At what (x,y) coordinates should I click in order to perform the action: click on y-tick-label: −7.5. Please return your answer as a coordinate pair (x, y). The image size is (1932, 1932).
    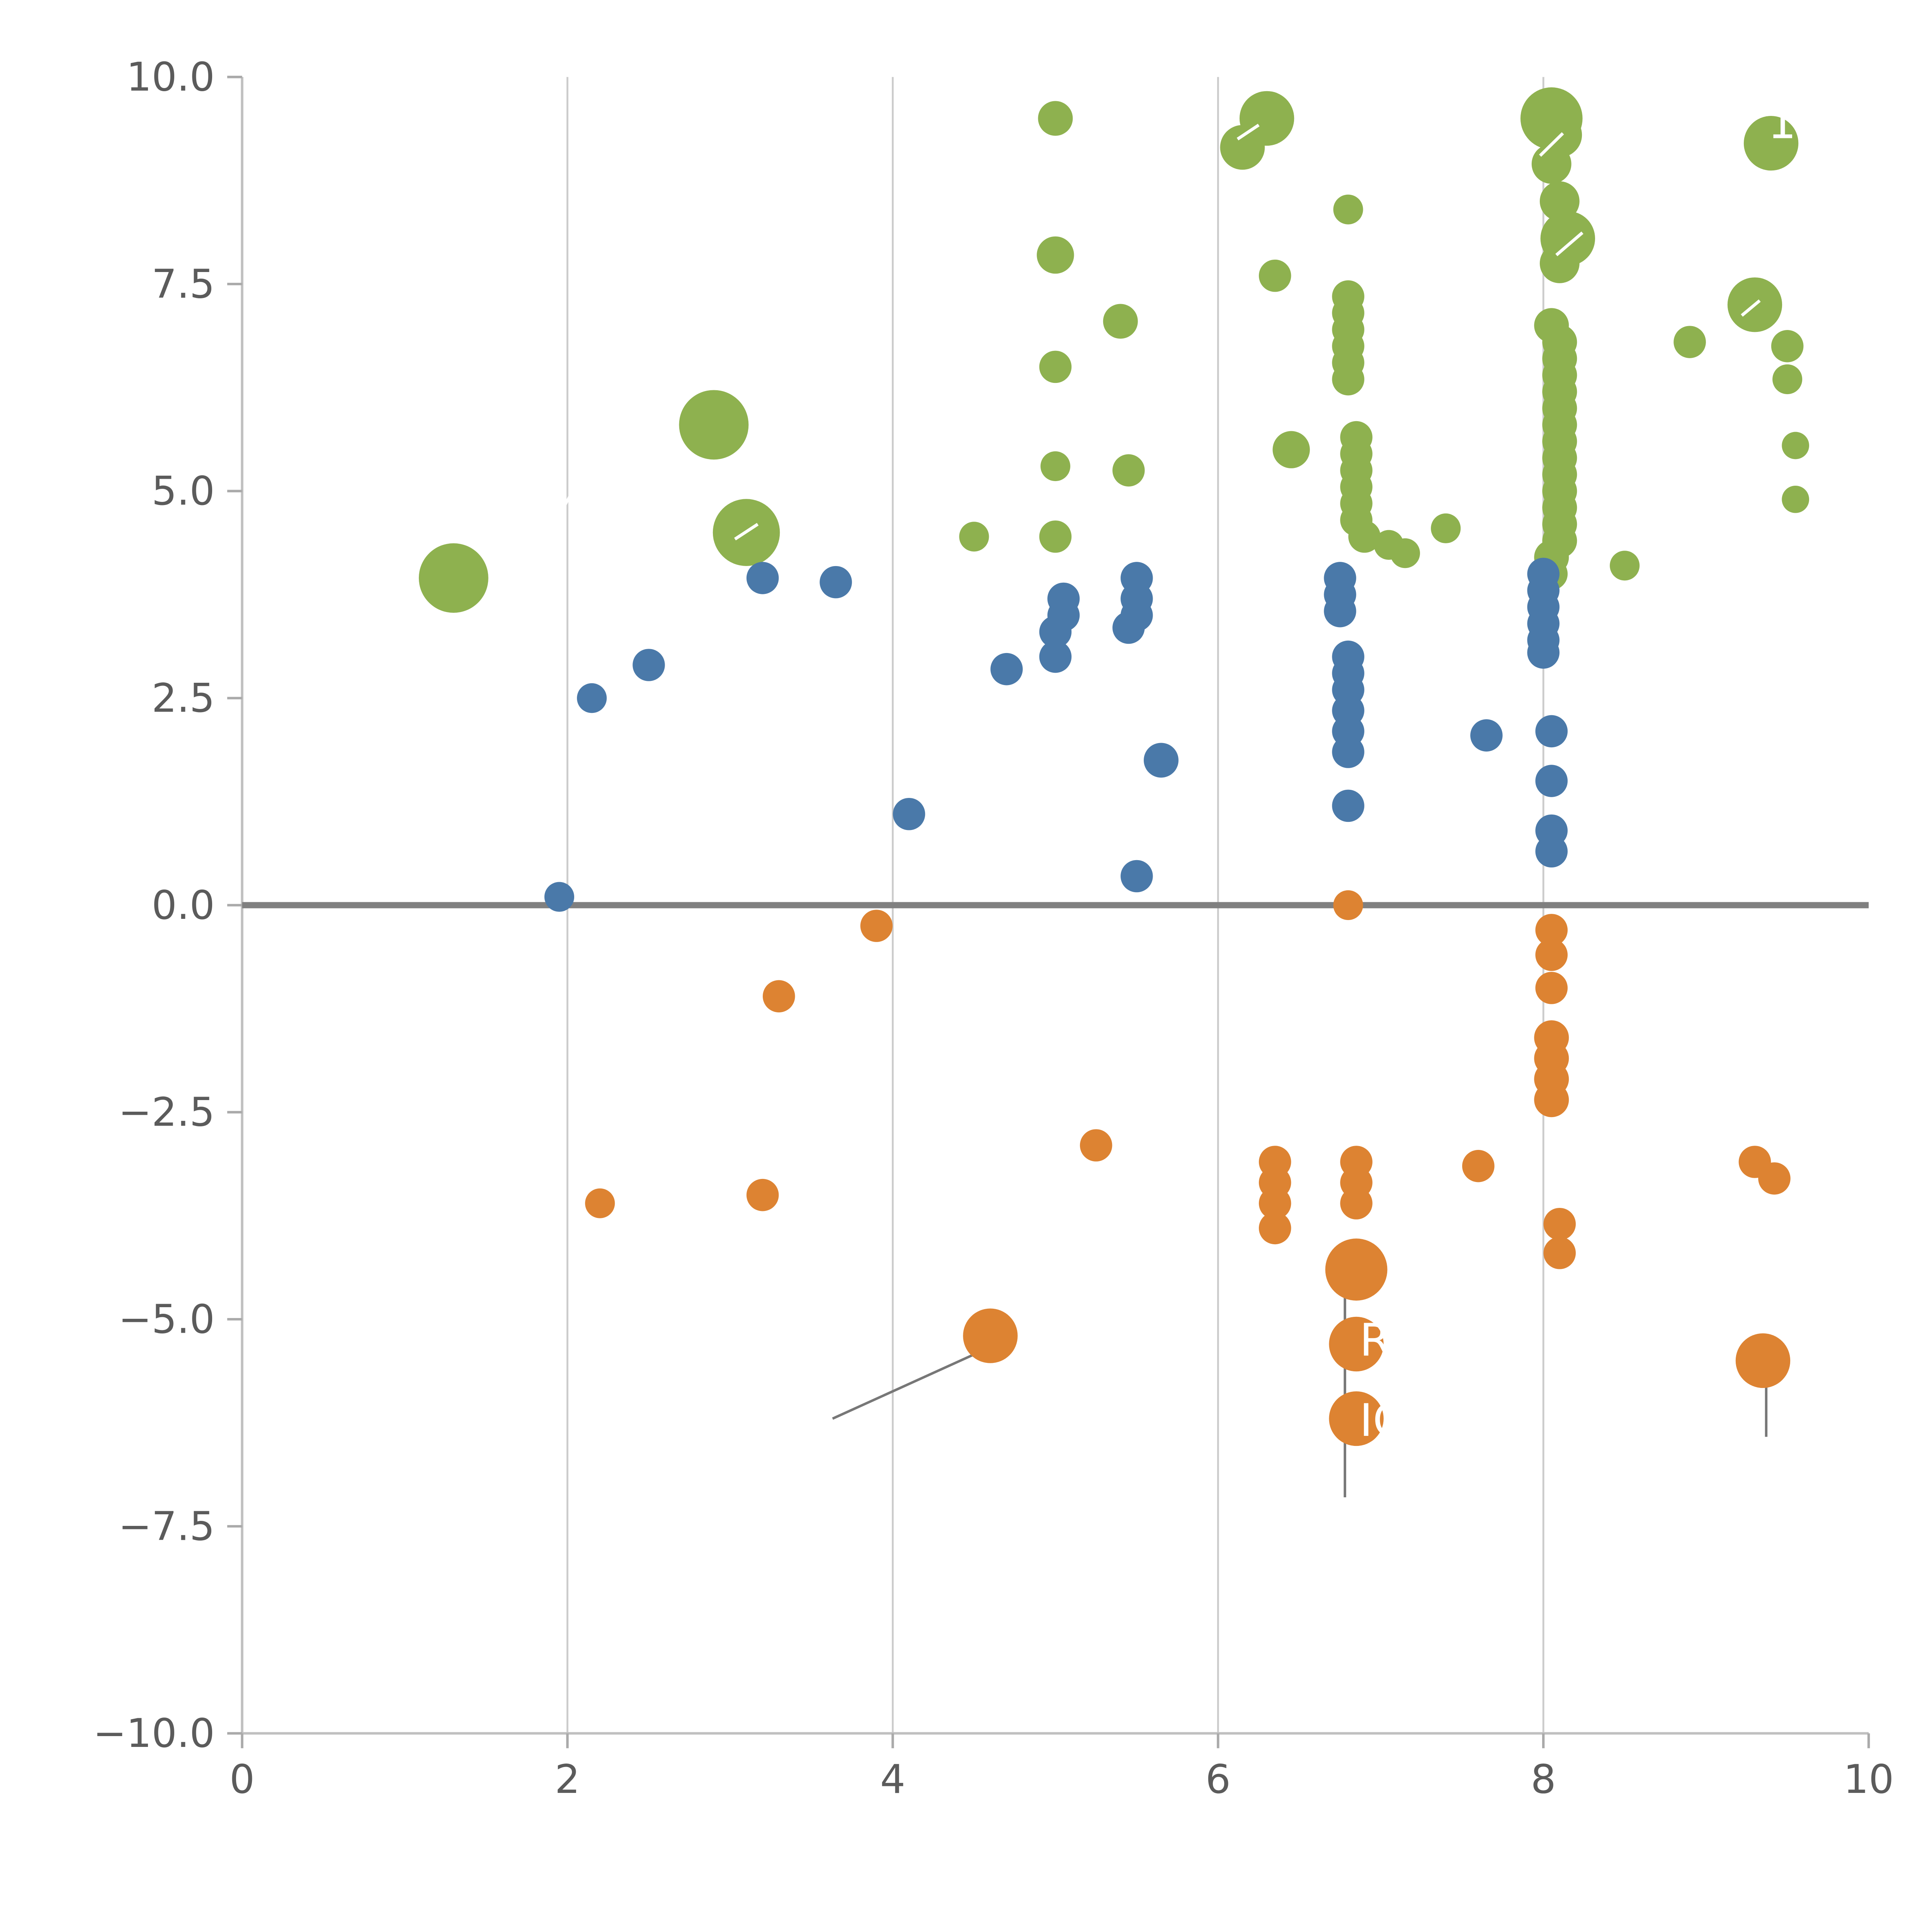
    Looking at the image, I should click on (167, 1526).